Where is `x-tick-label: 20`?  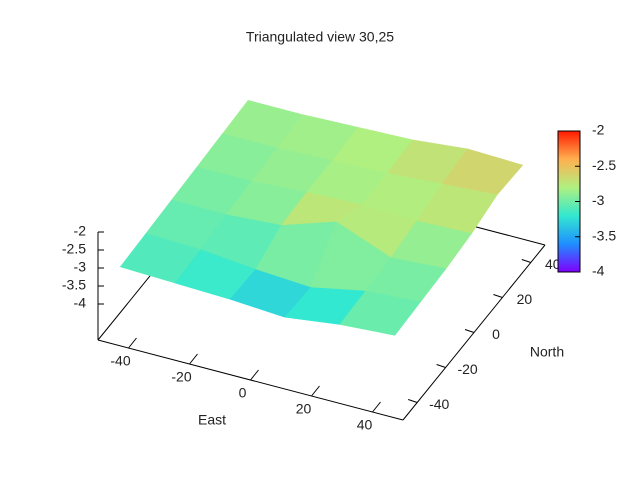
x-tick-label: 20 is located at coordinates (304, 409).